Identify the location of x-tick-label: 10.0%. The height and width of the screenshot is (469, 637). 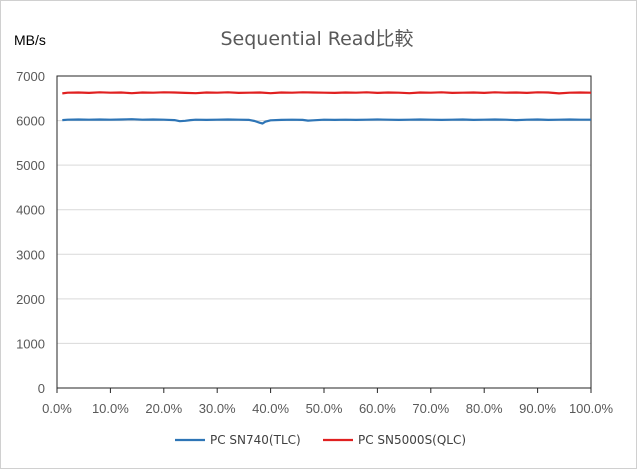
(110, 408).